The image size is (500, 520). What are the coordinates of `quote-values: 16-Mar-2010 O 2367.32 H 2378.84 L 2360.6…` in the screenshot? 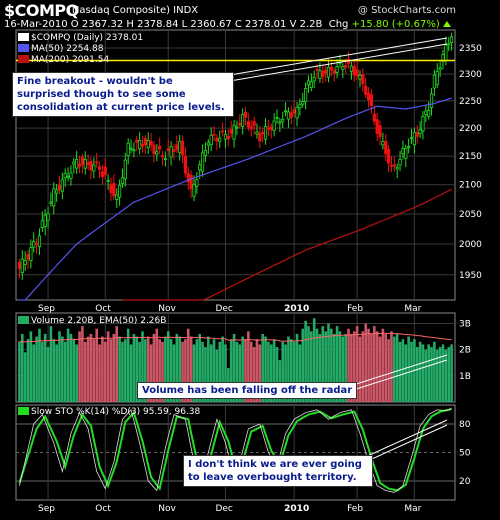 It's located at (163, 24).